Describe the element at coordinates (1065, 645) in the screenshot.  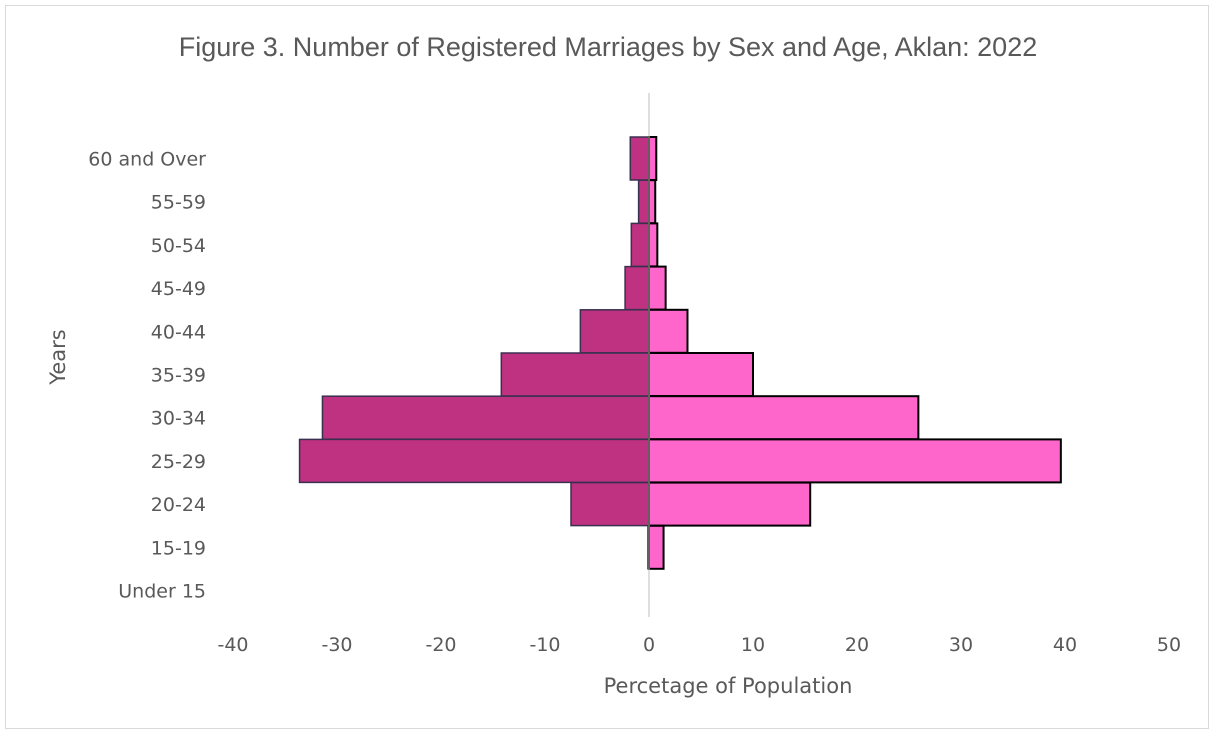
I see `x-tick-label: 40` at that location.